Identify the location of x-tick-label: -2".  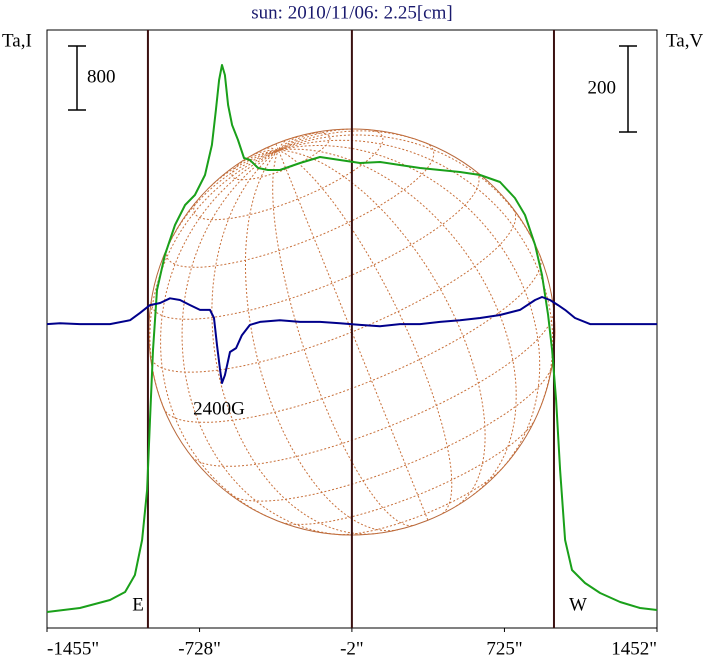
(352, 648).